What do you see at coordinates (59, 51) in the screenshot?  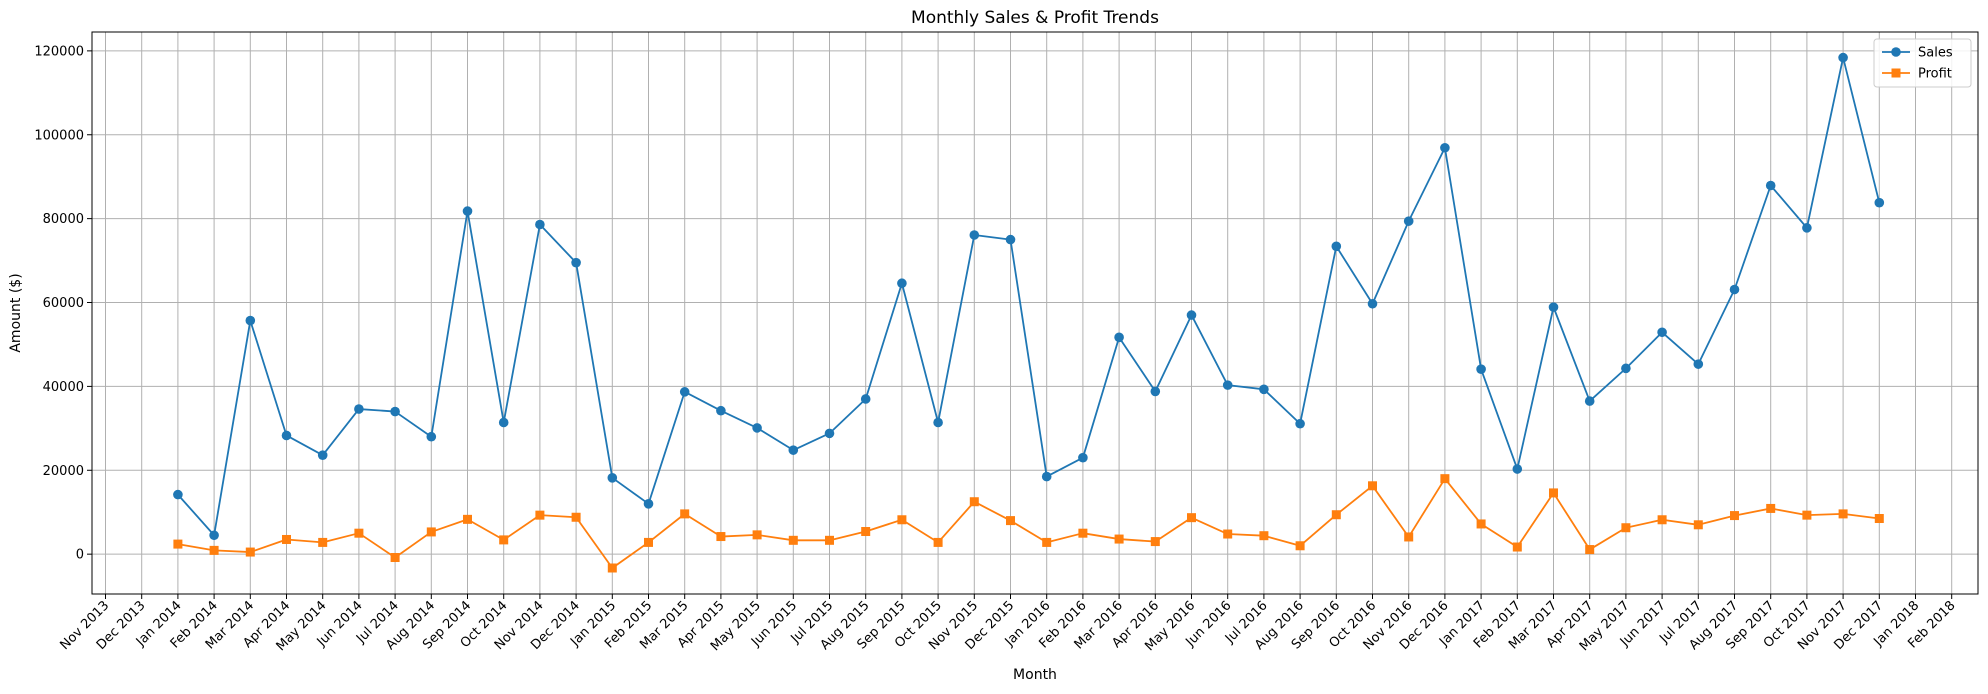 I see `y-tick-label: 120000` at bounding box center [59, 51].